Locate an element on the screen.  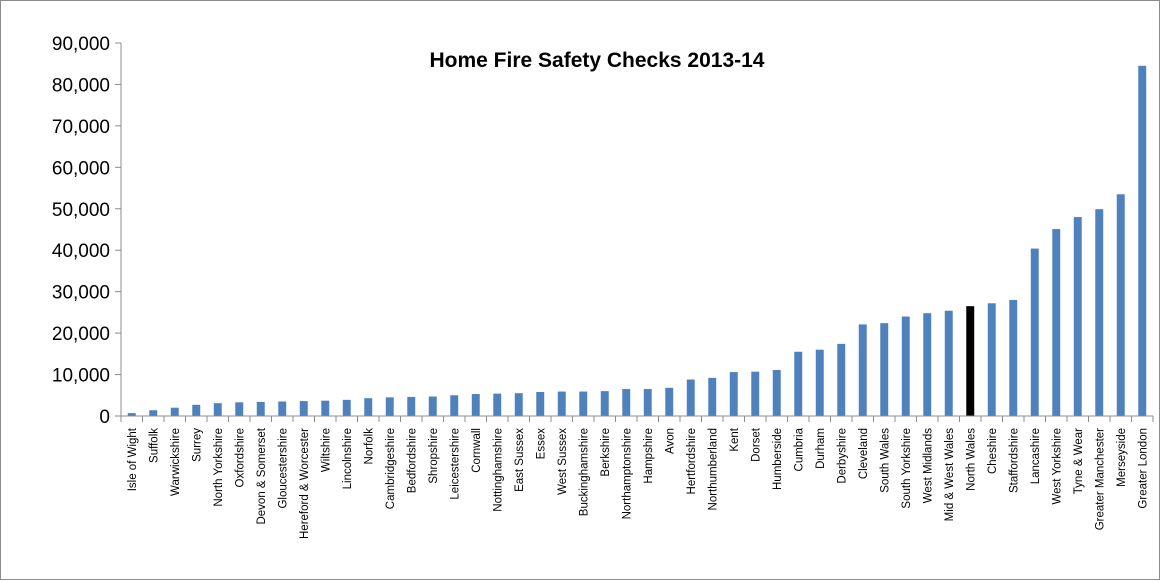
x-tick-label: Mid & West Wales is located at coordinates (950, 475).